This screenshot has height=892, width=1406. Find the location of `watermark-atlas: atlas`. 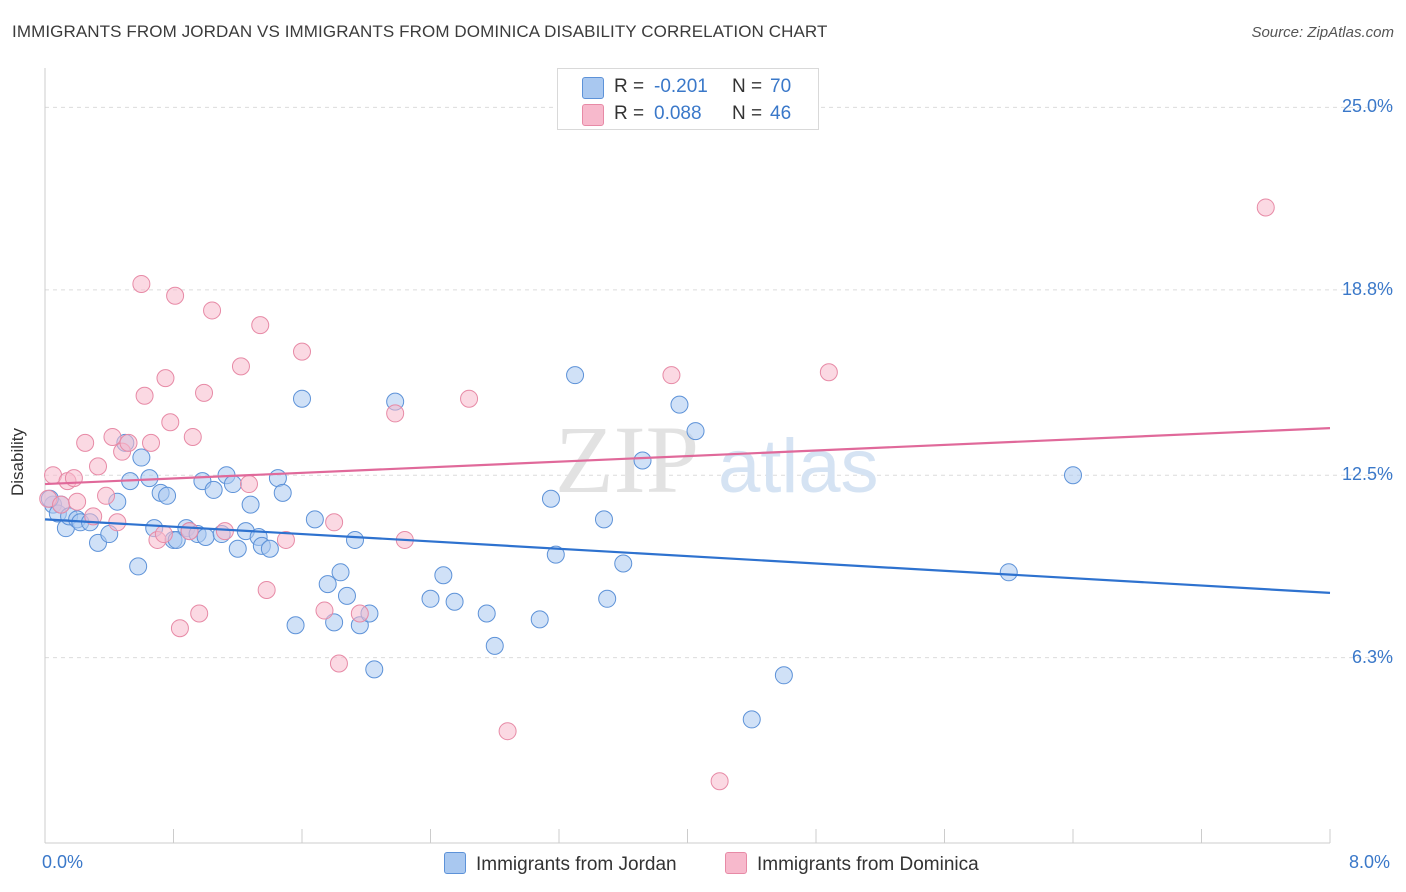

watermark-atlas: atlas is located at coordinates (798, 466).